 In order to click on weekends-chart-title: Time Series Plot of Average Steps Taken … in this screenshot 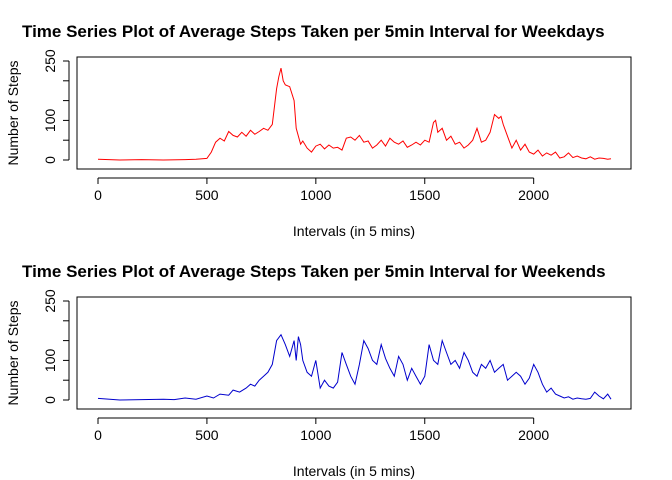, I will do `click(314, 271)`.